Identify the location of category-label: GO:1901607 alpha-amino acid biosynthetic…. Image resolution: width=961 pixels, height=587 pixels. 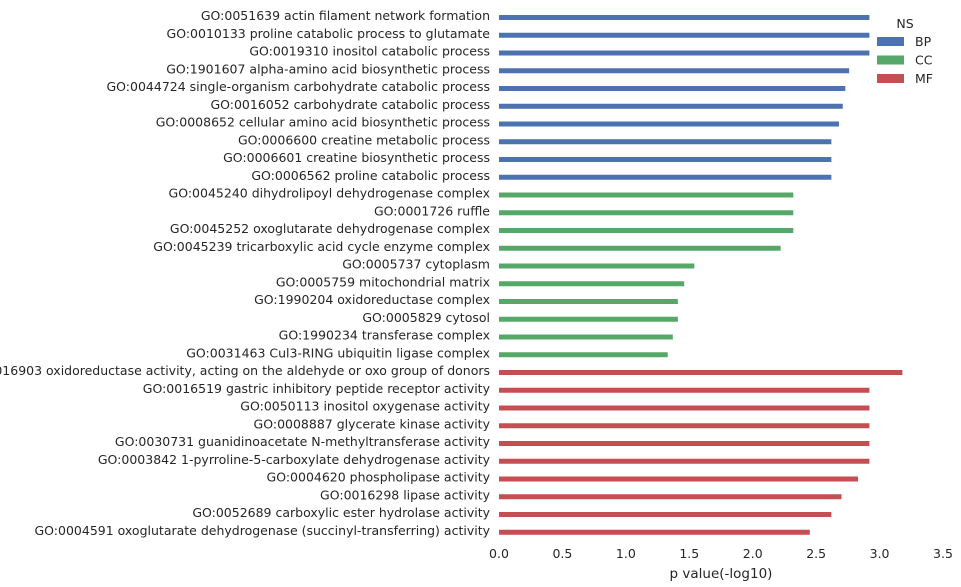
(328, 68).